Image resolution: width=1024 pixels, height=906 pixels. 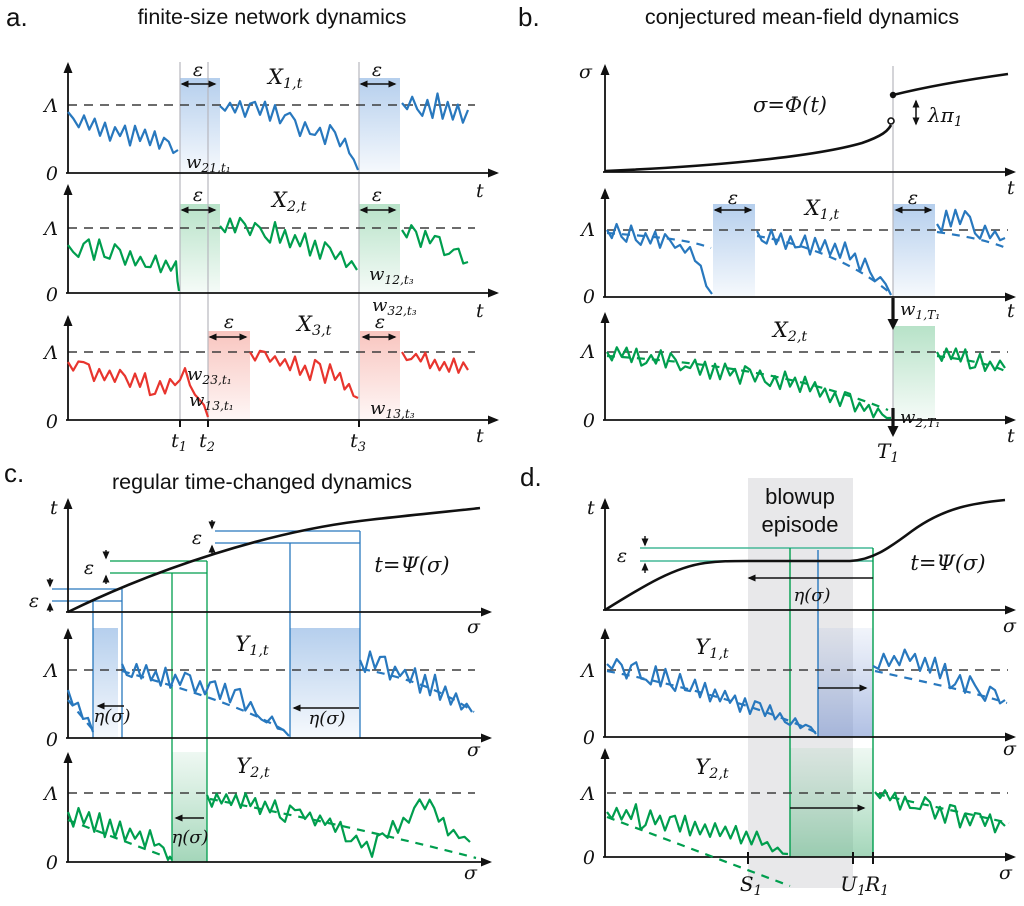 I want to click on d1-equation: t=Ψ(σ), so click(x=947, y=563).